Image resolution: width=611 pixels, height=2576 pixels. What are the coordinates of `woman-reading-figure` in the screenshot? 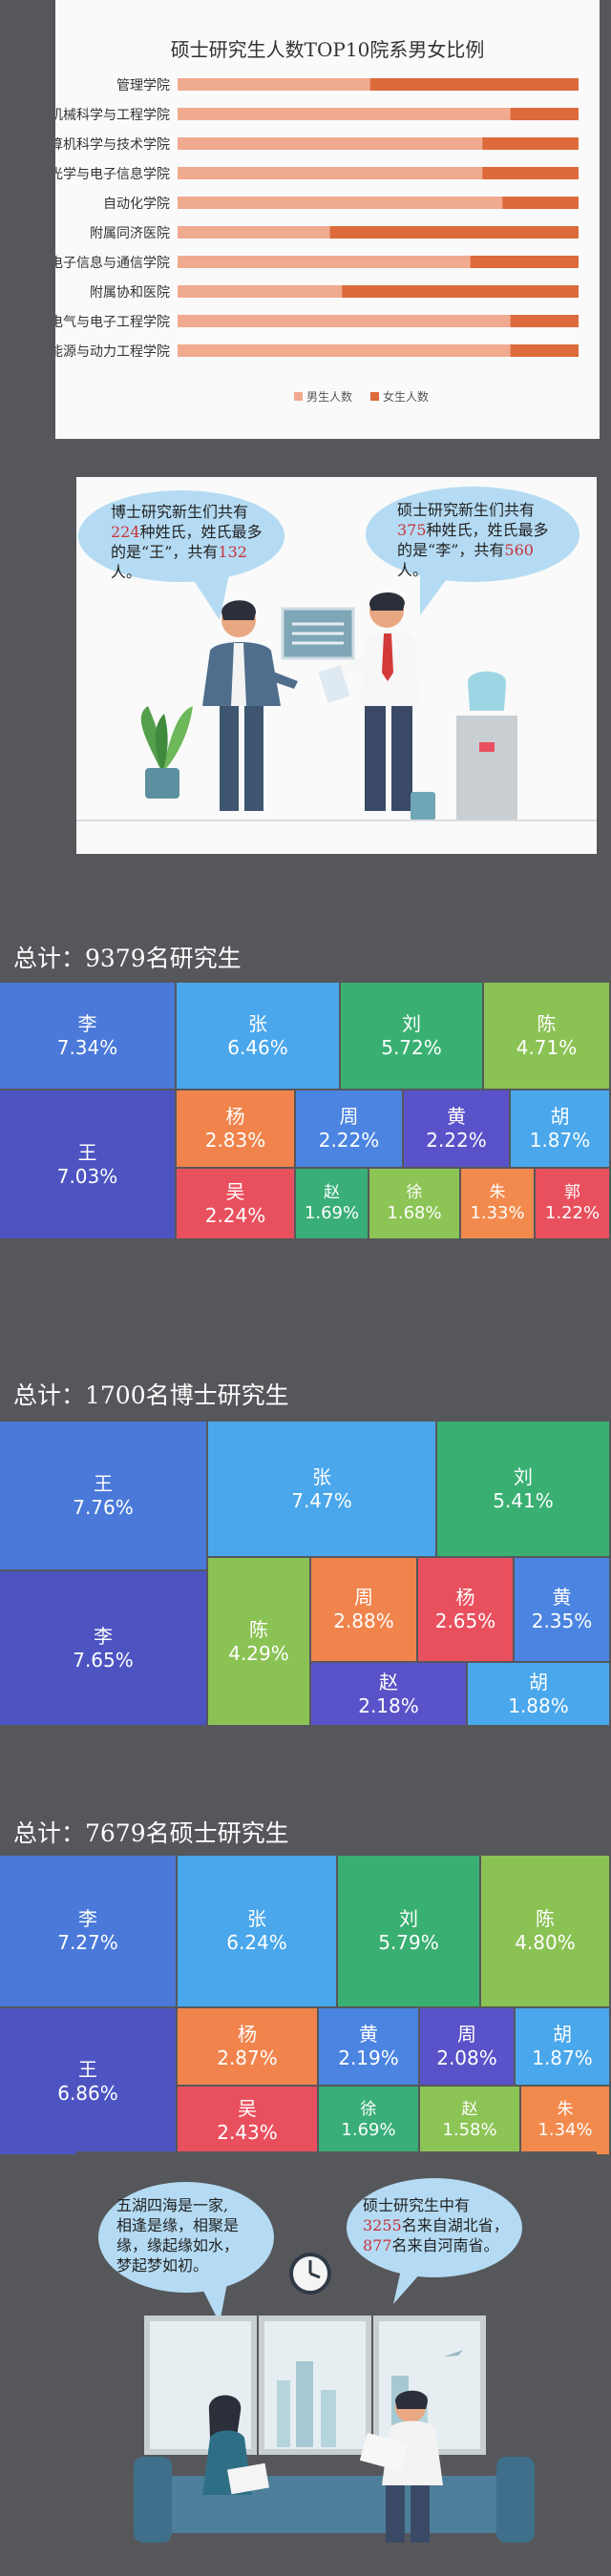 It's located at (236, 2445).